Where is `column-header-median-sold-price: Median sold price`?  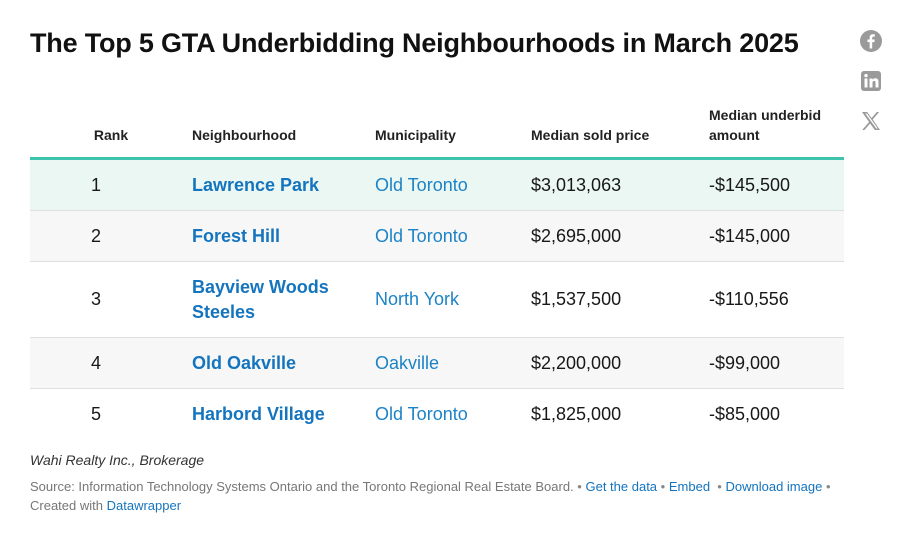
column-header-median-sold-price: Median sold price is located at coordinates (620, 126).